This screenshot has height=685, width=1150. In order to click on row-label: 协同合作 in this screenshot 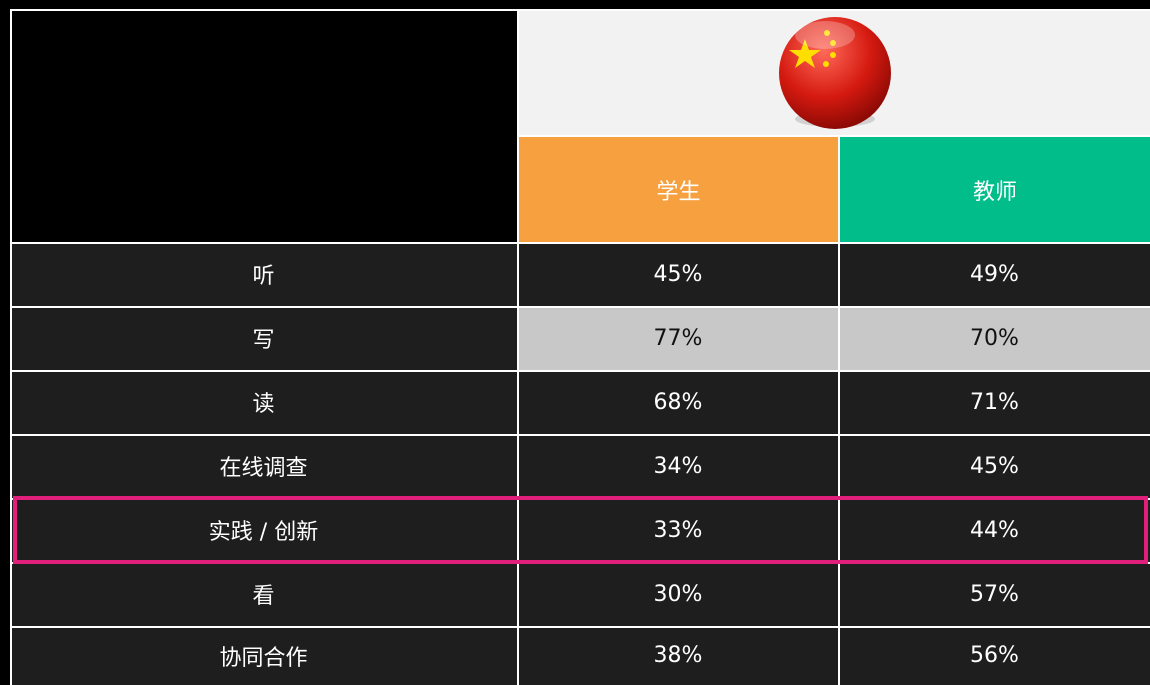, I will do `click(263, 655)`.